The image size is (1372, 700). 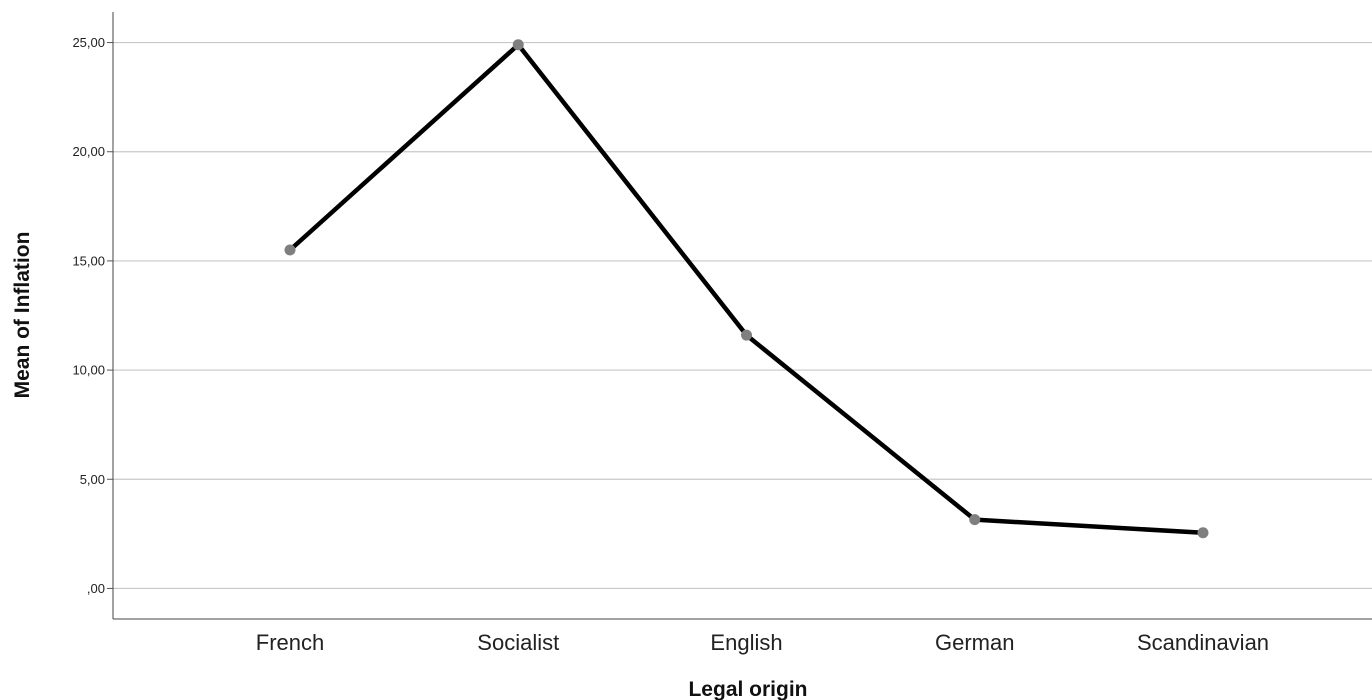 What do you see at coordinates (746, 642) in the screenshot?
I see `x-tick-label: English` at bounding box center [746, 642].